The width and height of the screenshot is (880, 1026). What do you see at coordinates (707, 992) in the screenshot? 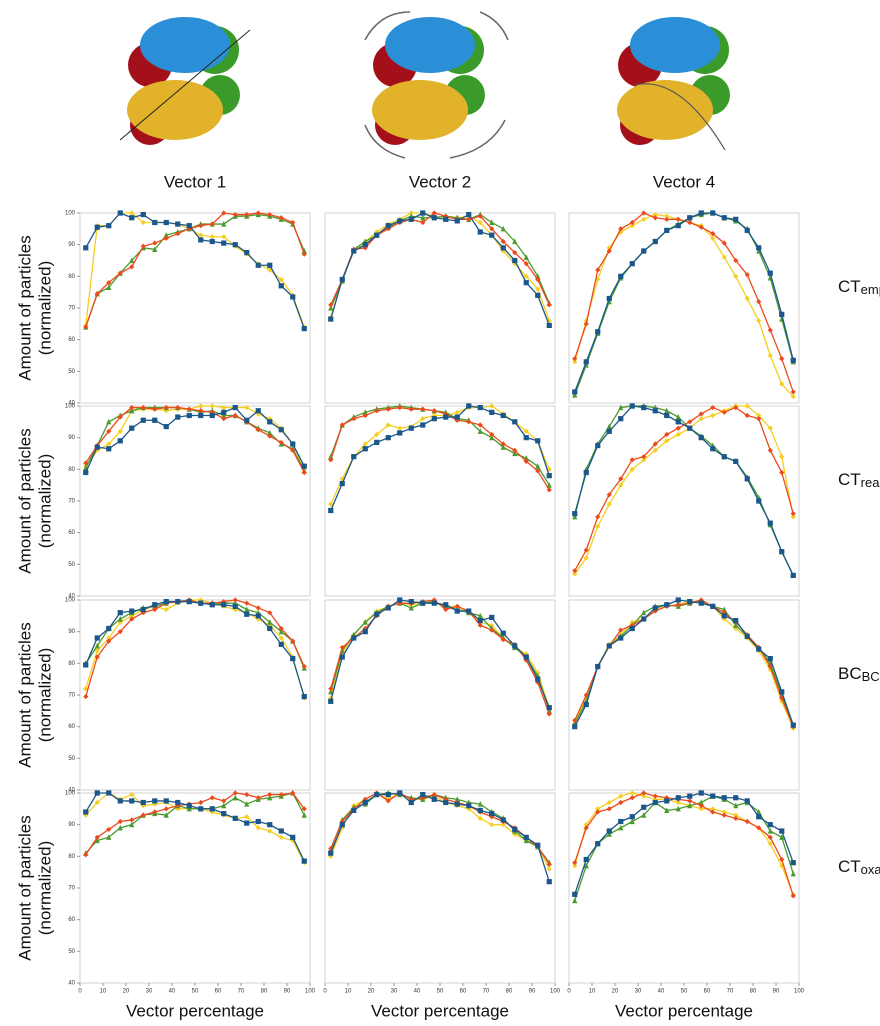
I see `x-tick-label: 60` at bounding box center [707, 992].